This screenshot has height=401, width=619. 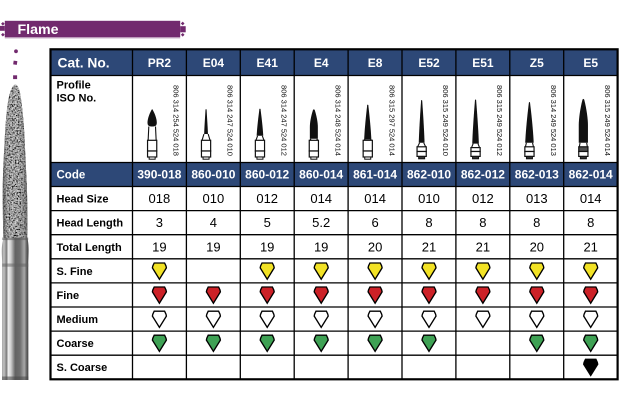 What do you see at coordinates (214, 63) in the screenshot?
I see `svg-text: E04` at bounding box center [214, 63].